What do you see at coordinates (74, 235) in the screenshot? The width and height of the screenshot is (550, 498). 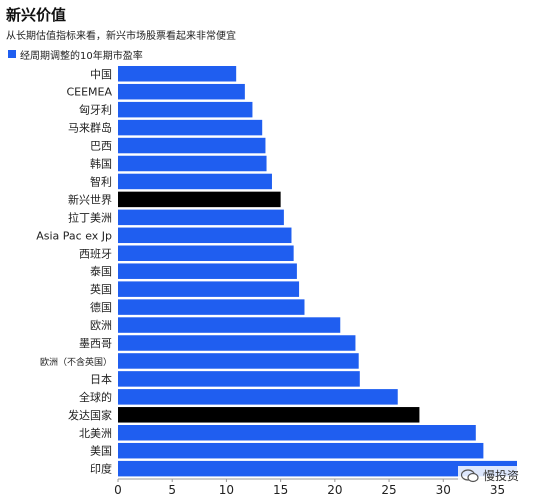 I see `category-label-9: Asia Pac ex Jp` at bounding box center [74, 235].